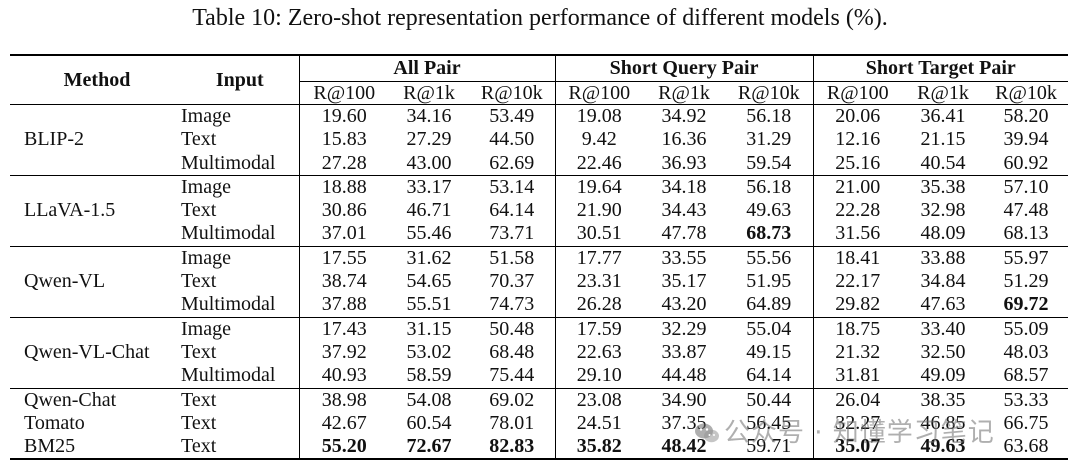 This screenshot has width=1080, height=472. I want to click on value-cell: 49.15, so click(769, 351).